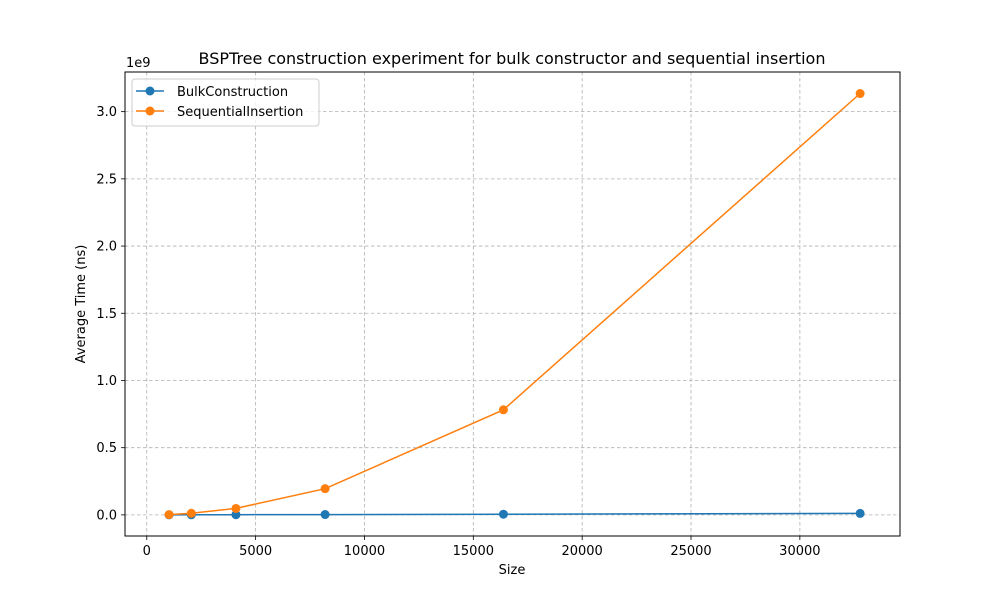 This screenshot has height=600, width=1000. I want to click on y-tick-label: 1.0, so click(106, 381).